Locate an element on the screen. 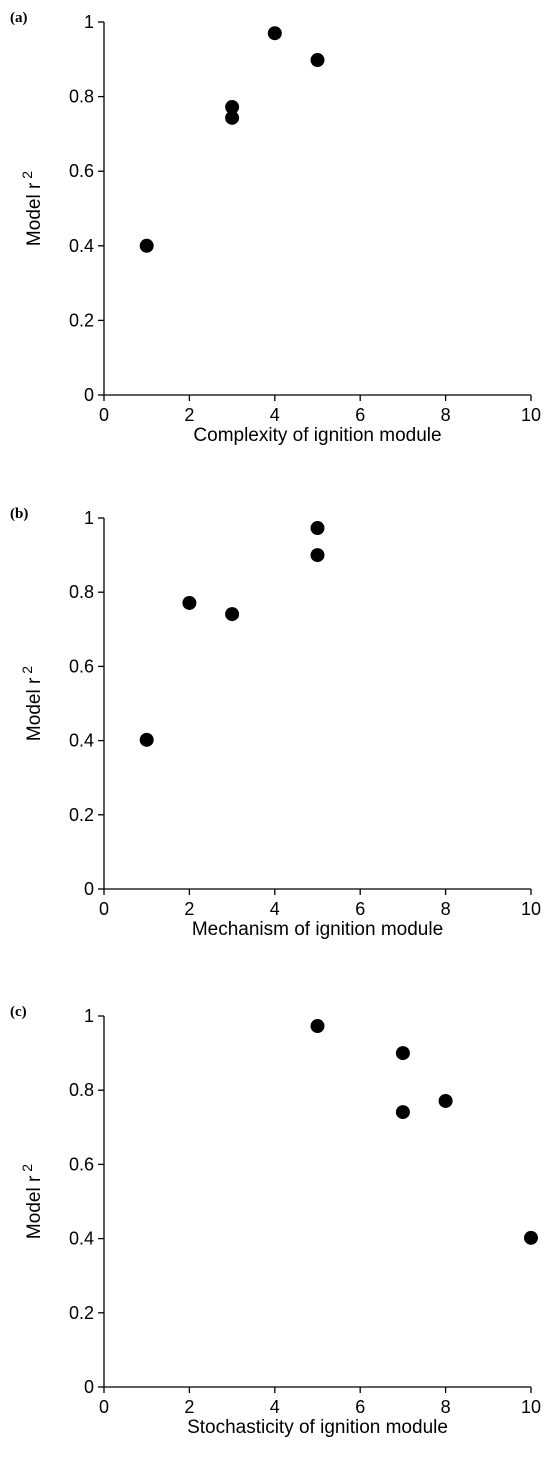 The height and width of the screenshot is (1466, 544). x-axis-label: Mechanism of ignition module is located at coordinates (317, 929).